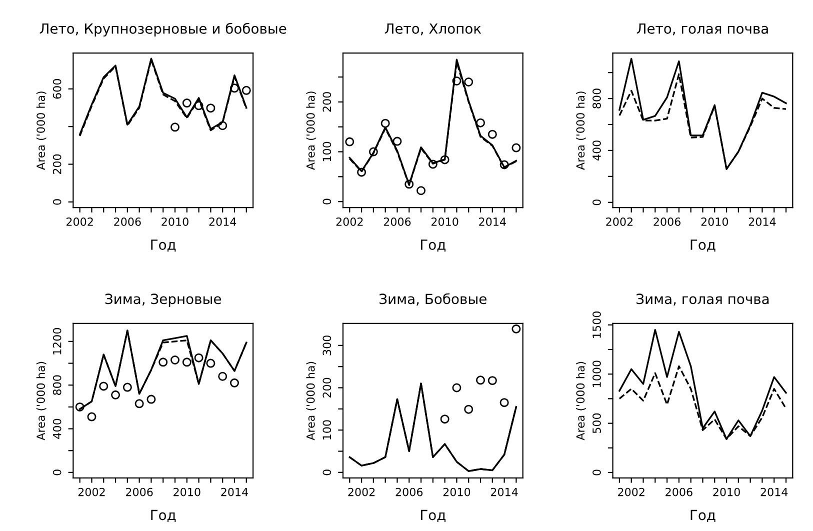 The image size is (813, 531). Describe the element at coordinates (163, 300) in the screenshot. I see `chart-title: Зима, Зерновые` at that location.